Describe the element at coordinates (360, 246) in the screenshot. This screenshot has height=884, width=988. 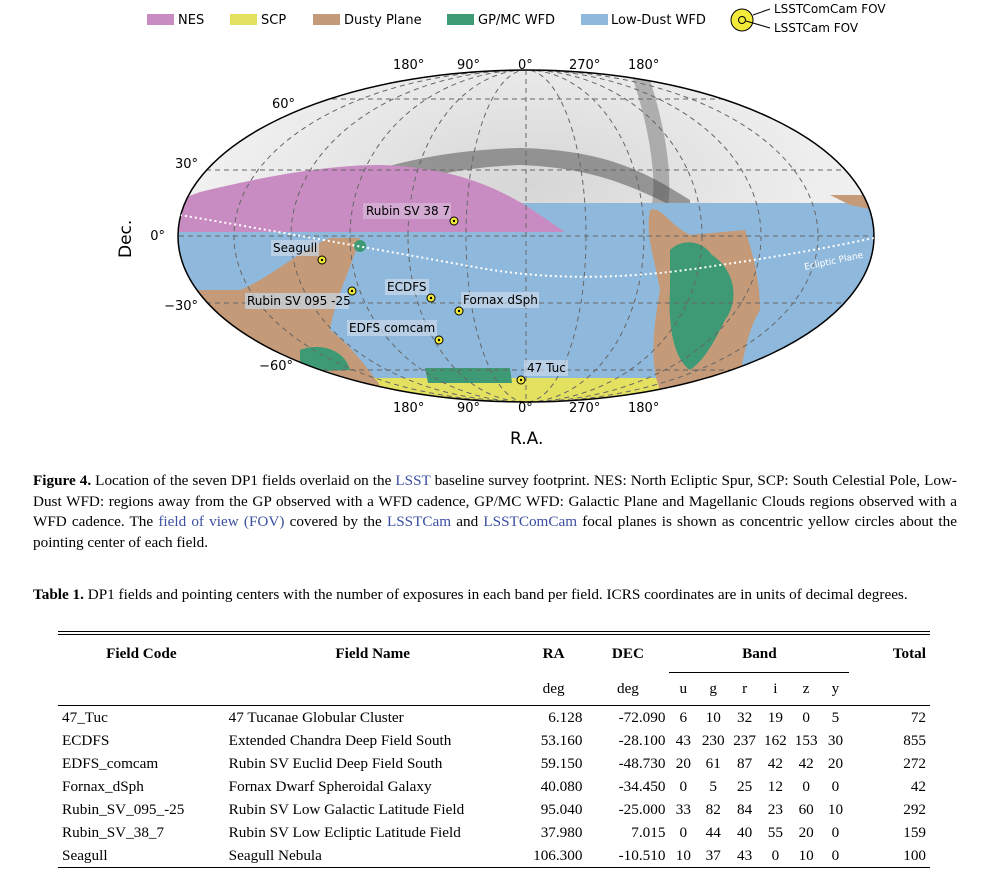
I see `gpmc-wfd-region-small` at that location.